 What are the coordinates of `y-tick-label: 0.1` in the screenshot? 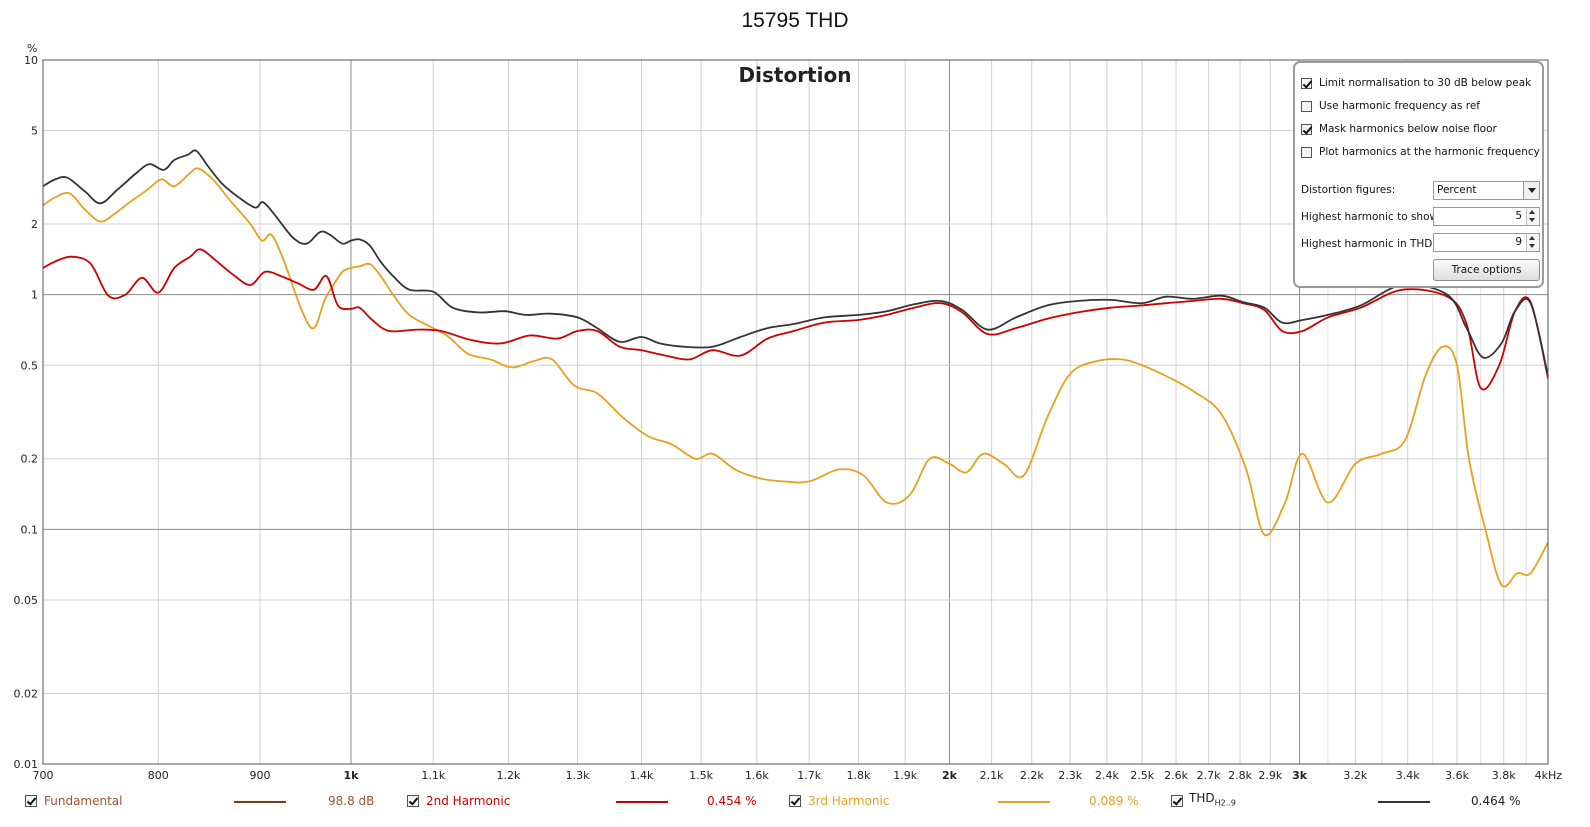 It's located at (30, 529).